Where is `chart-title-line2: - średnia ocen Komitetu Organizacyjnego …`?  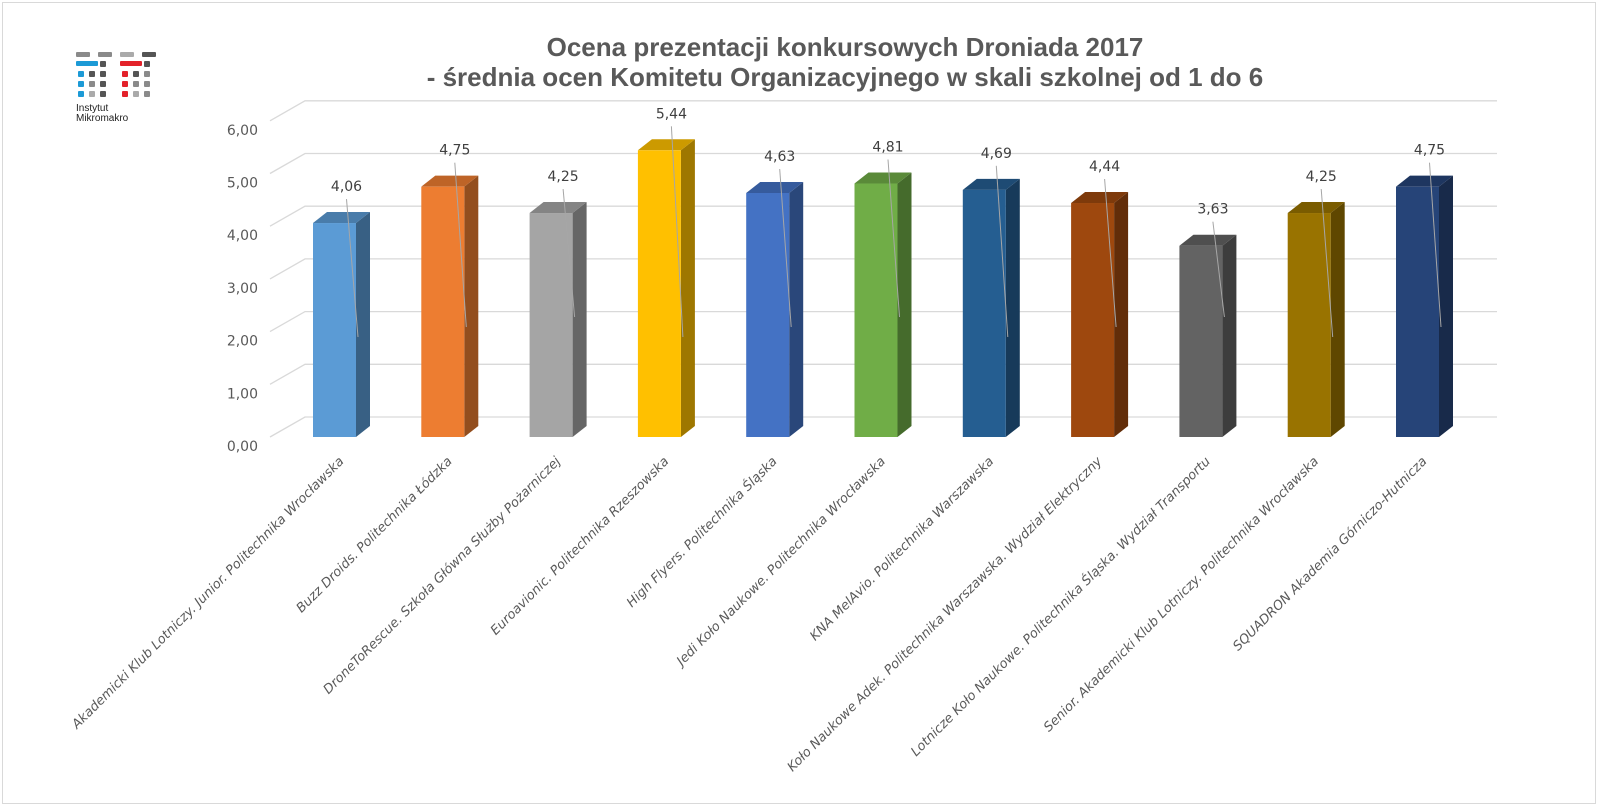 chart-title-line2: - średnia ocen Komitetu Organizacyjnego … is located at coordinates (845, 77).